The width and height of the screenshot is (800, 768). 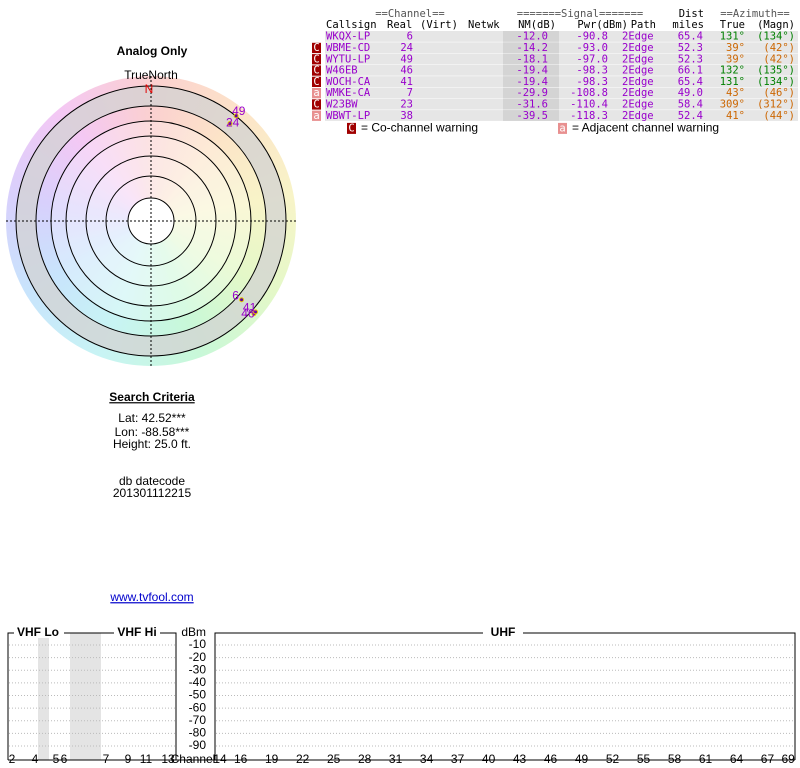 What do you see at coordinates (152, 444) in the screenshot?
I see `height: Height: 25.0 ft.` at bounding box center [152, 444].